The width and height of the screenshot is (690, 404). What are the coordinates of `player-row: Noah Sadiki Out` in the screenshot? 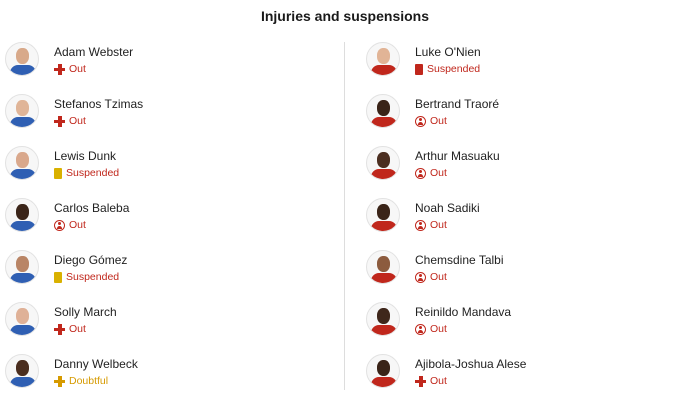 It's located at (446, 222).